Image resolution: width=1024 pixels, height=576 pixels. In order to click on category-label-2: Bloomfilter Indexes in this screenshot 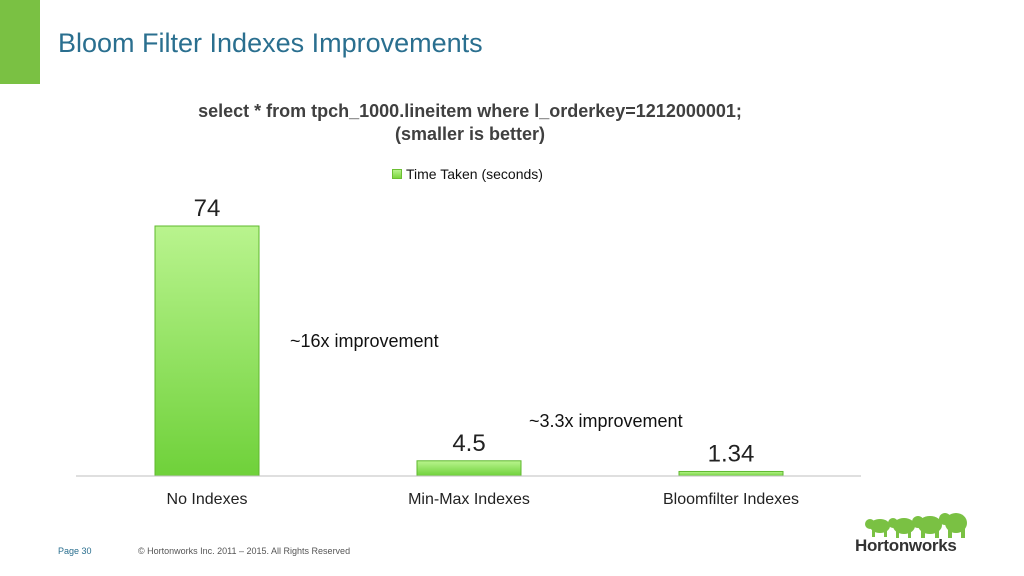, I will do `click(731, 499)`.